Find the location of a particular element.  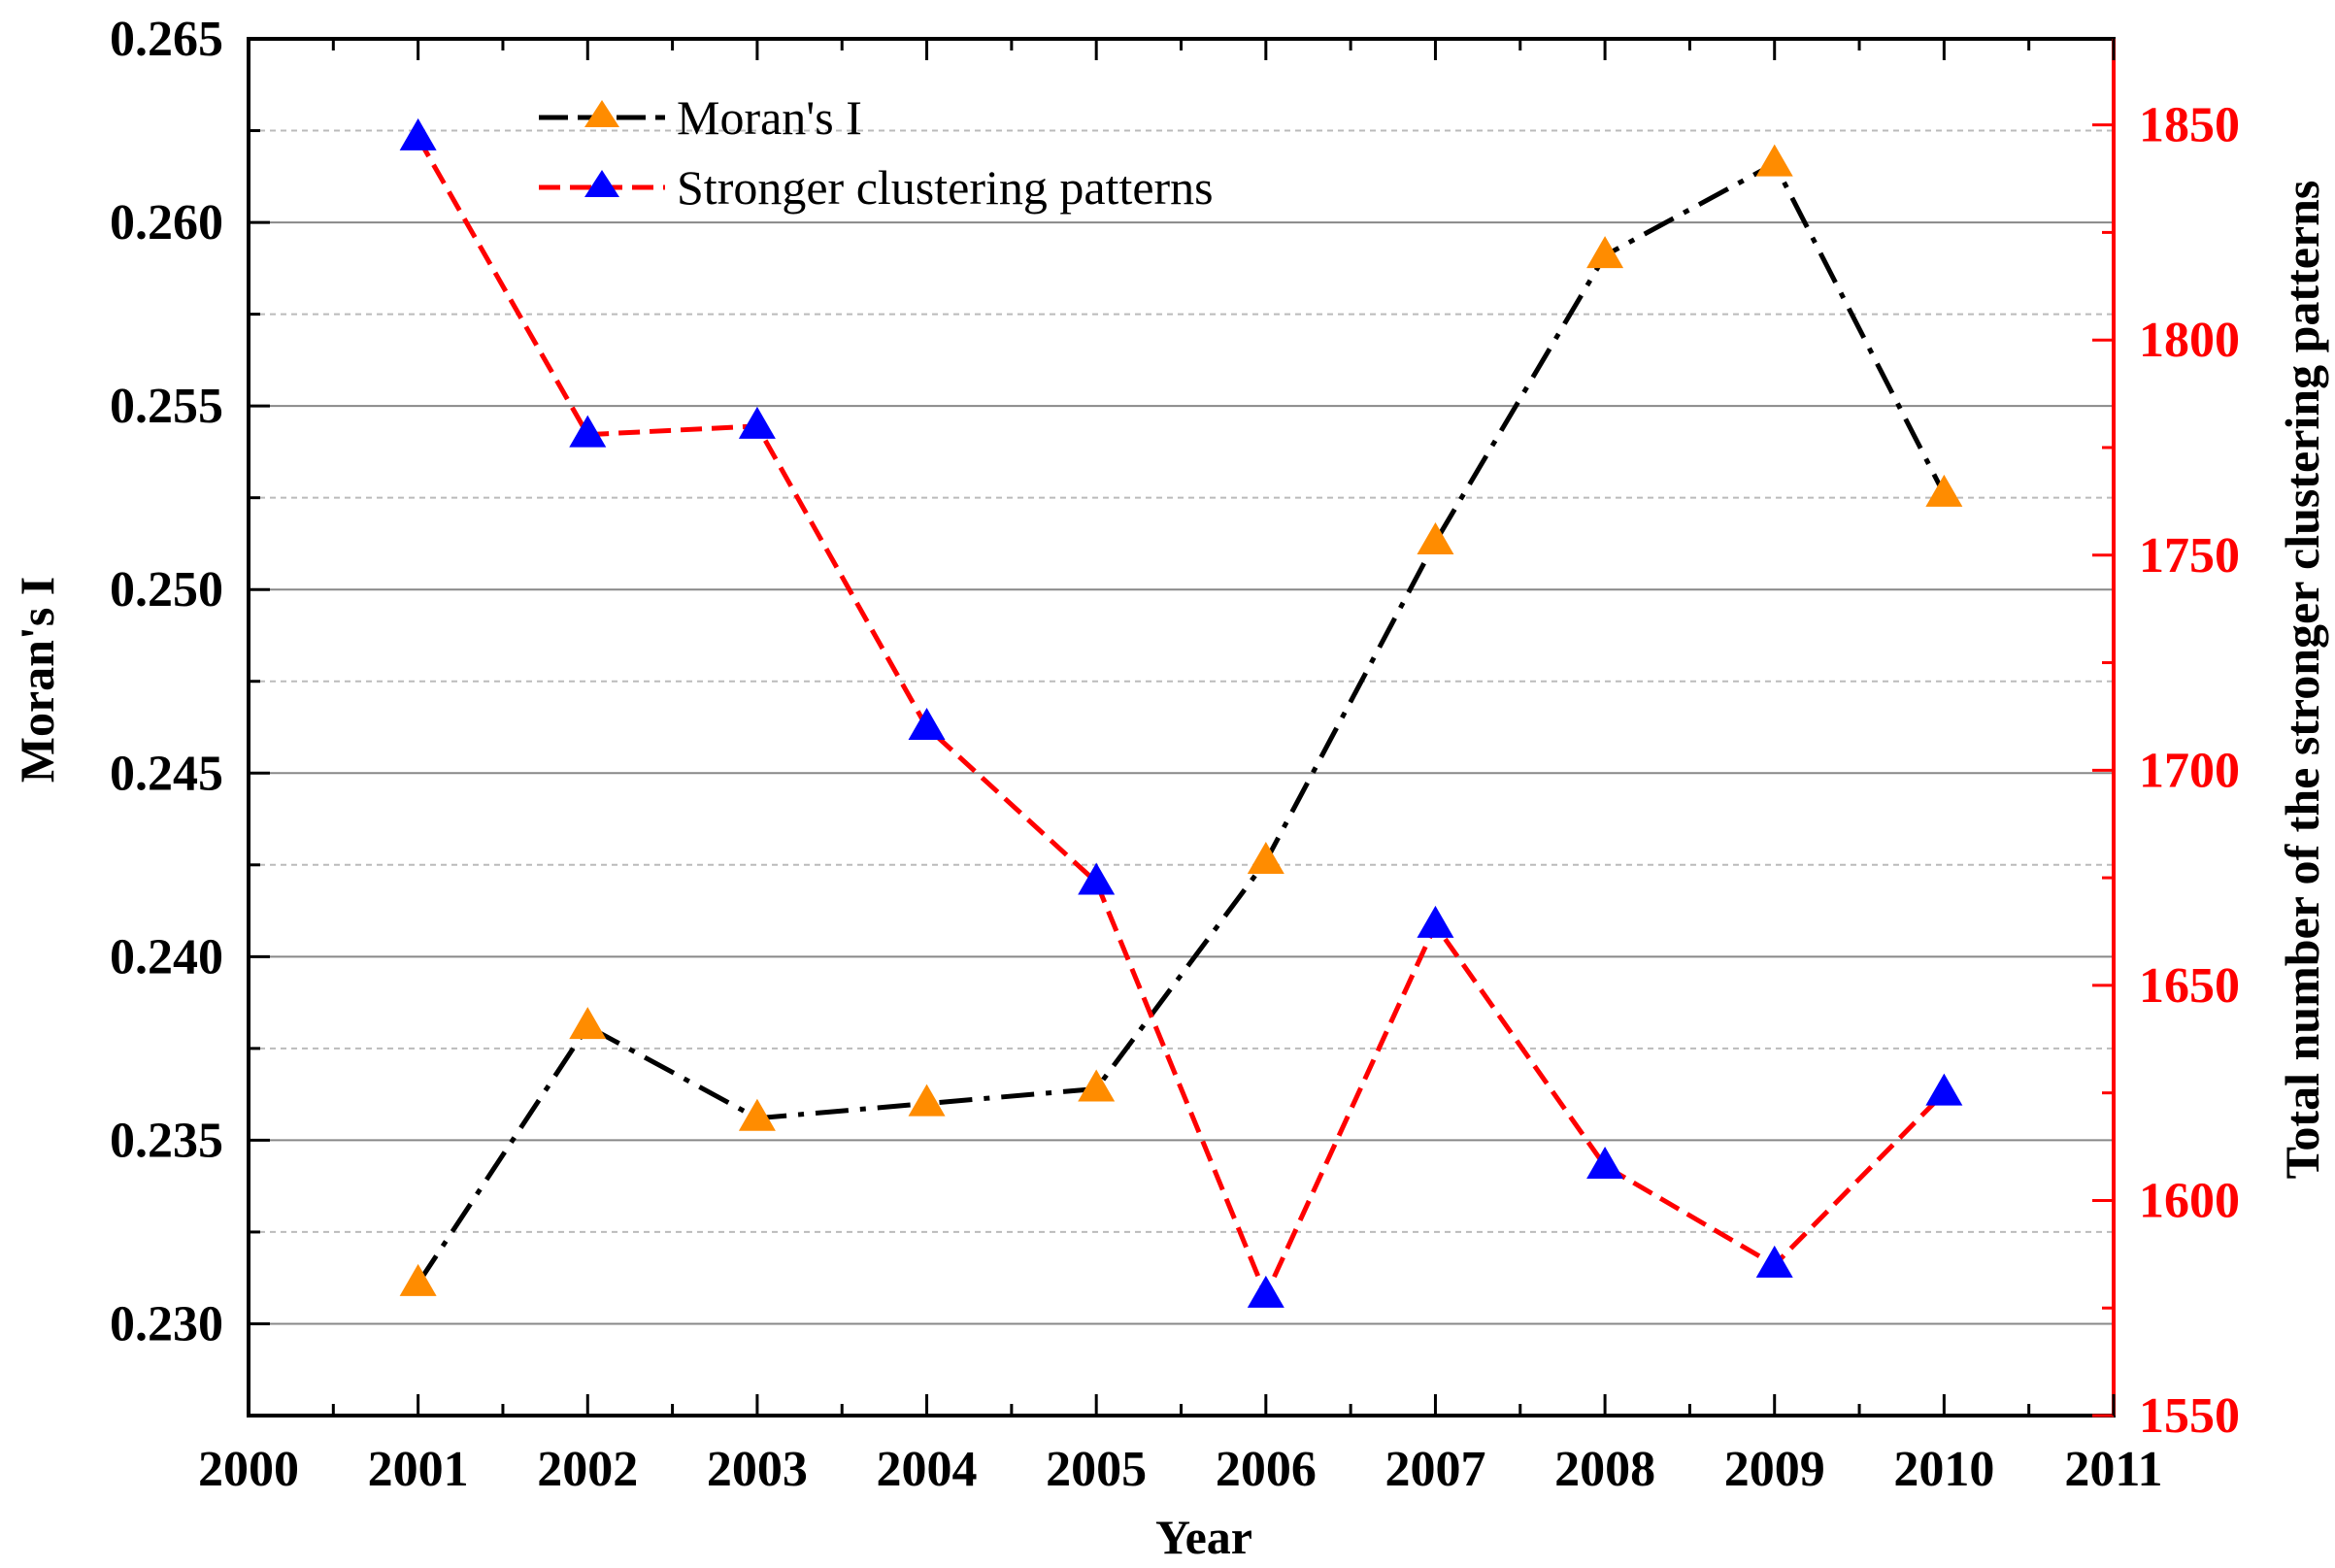

legend-clustering-label: Stronger clustering patterns is located at coordinates (945, 187).